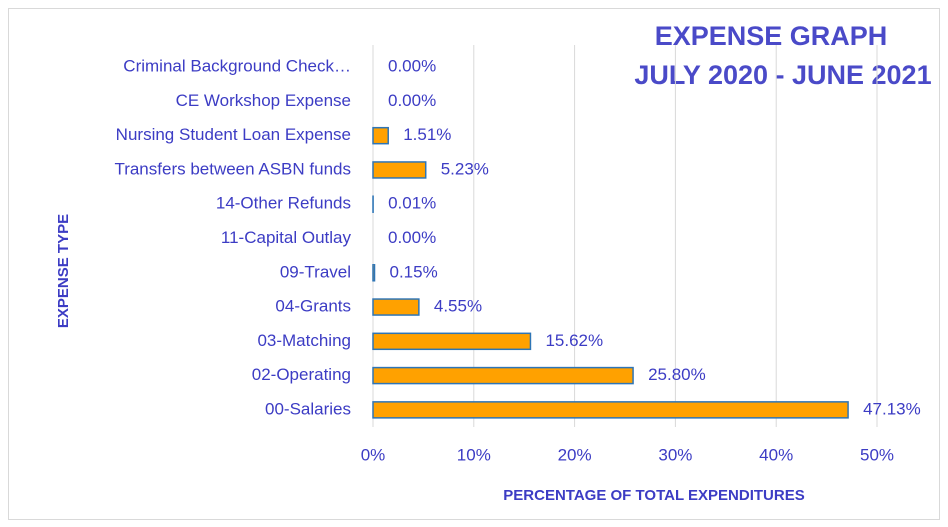 The width and height of the screenshot is (948, 527). Describe the element at coordinates (313, 306) in the screenshot. I see `y-tick-label: 04-Grants` at that location.